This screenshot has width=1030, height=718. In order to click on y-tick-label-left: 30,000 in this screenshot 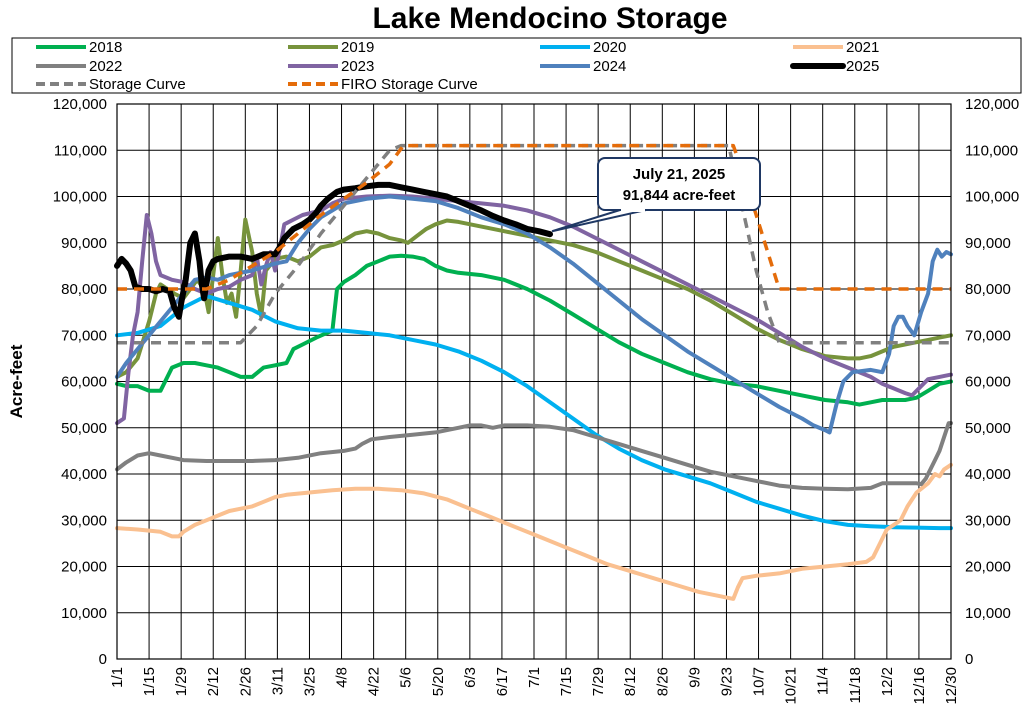, I will do `click(84, 520)`.